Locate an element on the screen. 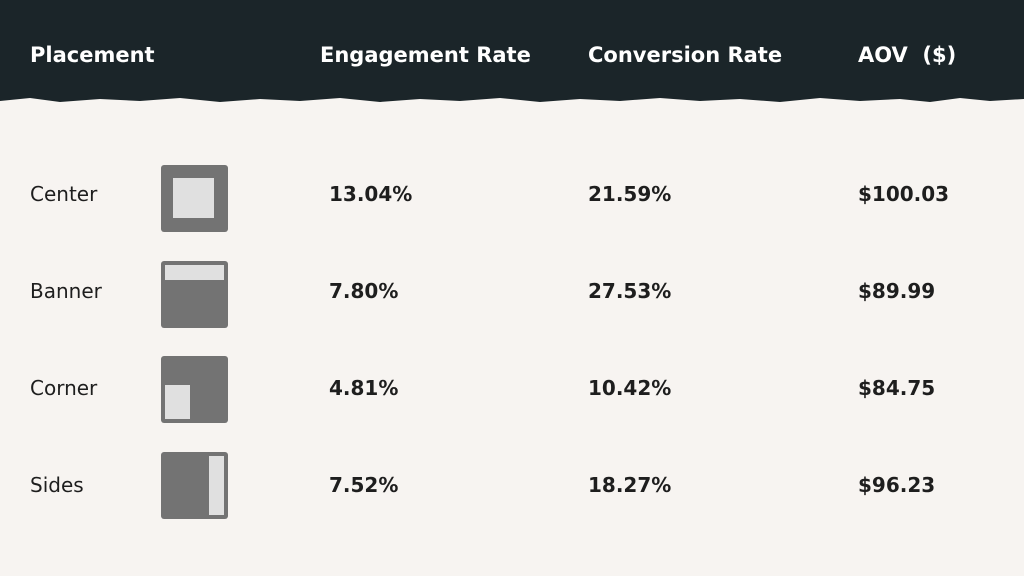 This screenshot has height=576, width=1024. placement-name: Corner is located at coordinates (64, 388).